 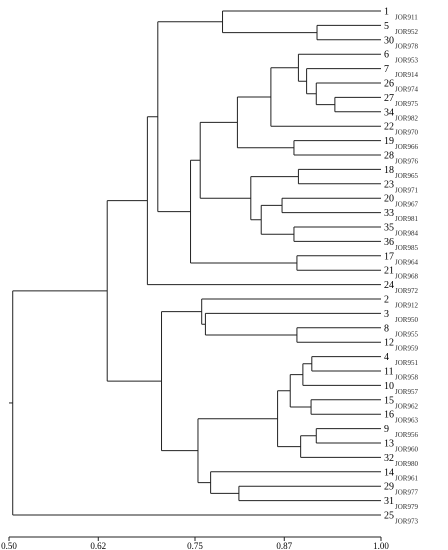 I want to click on leaf-number: 19, so click(x=389, y=141).